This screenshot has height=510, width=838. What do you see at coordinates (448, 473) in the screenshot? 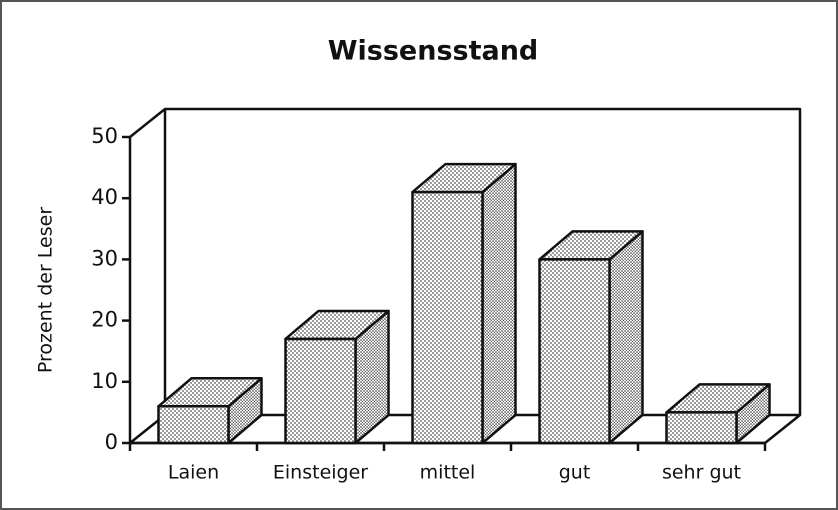
I see `x-tick-label: mittel` at bounding box center [448, 473].